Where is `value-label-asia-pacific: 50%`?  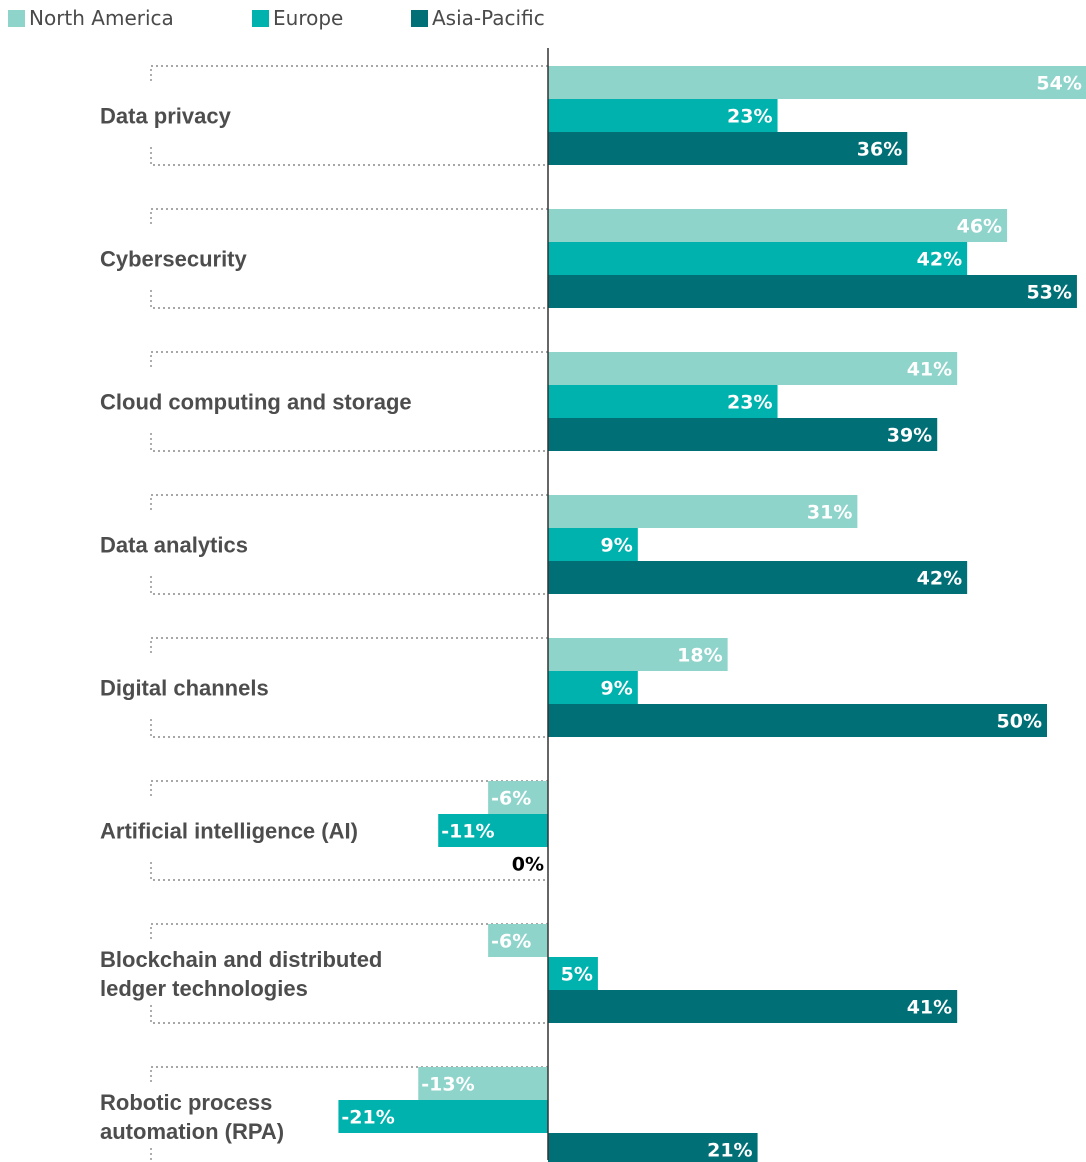
value-label-asia-pacific: 50% is located at coordinates (1019, 722).